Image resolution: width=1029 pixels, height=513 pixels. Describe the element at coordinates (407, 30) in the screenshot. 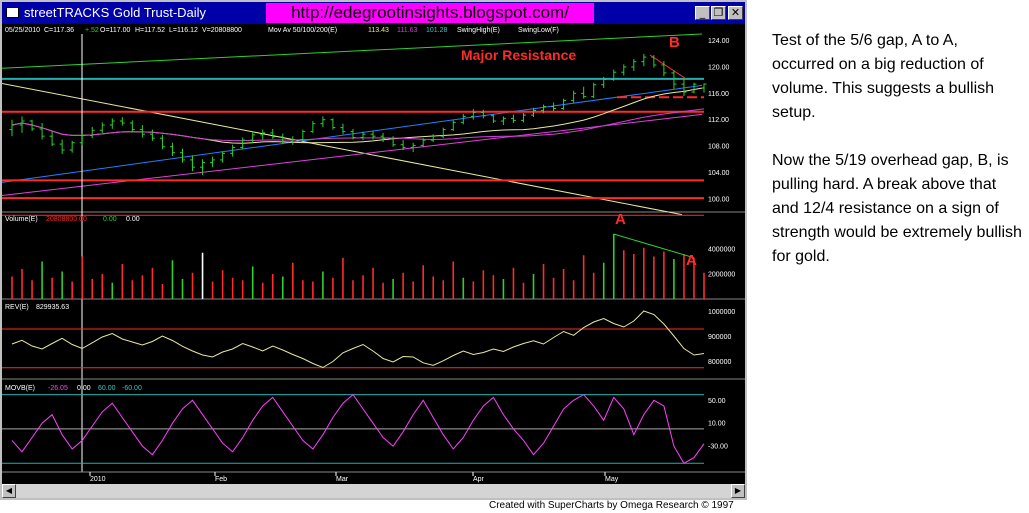

I see `info-ma2: 111.63` at that location.